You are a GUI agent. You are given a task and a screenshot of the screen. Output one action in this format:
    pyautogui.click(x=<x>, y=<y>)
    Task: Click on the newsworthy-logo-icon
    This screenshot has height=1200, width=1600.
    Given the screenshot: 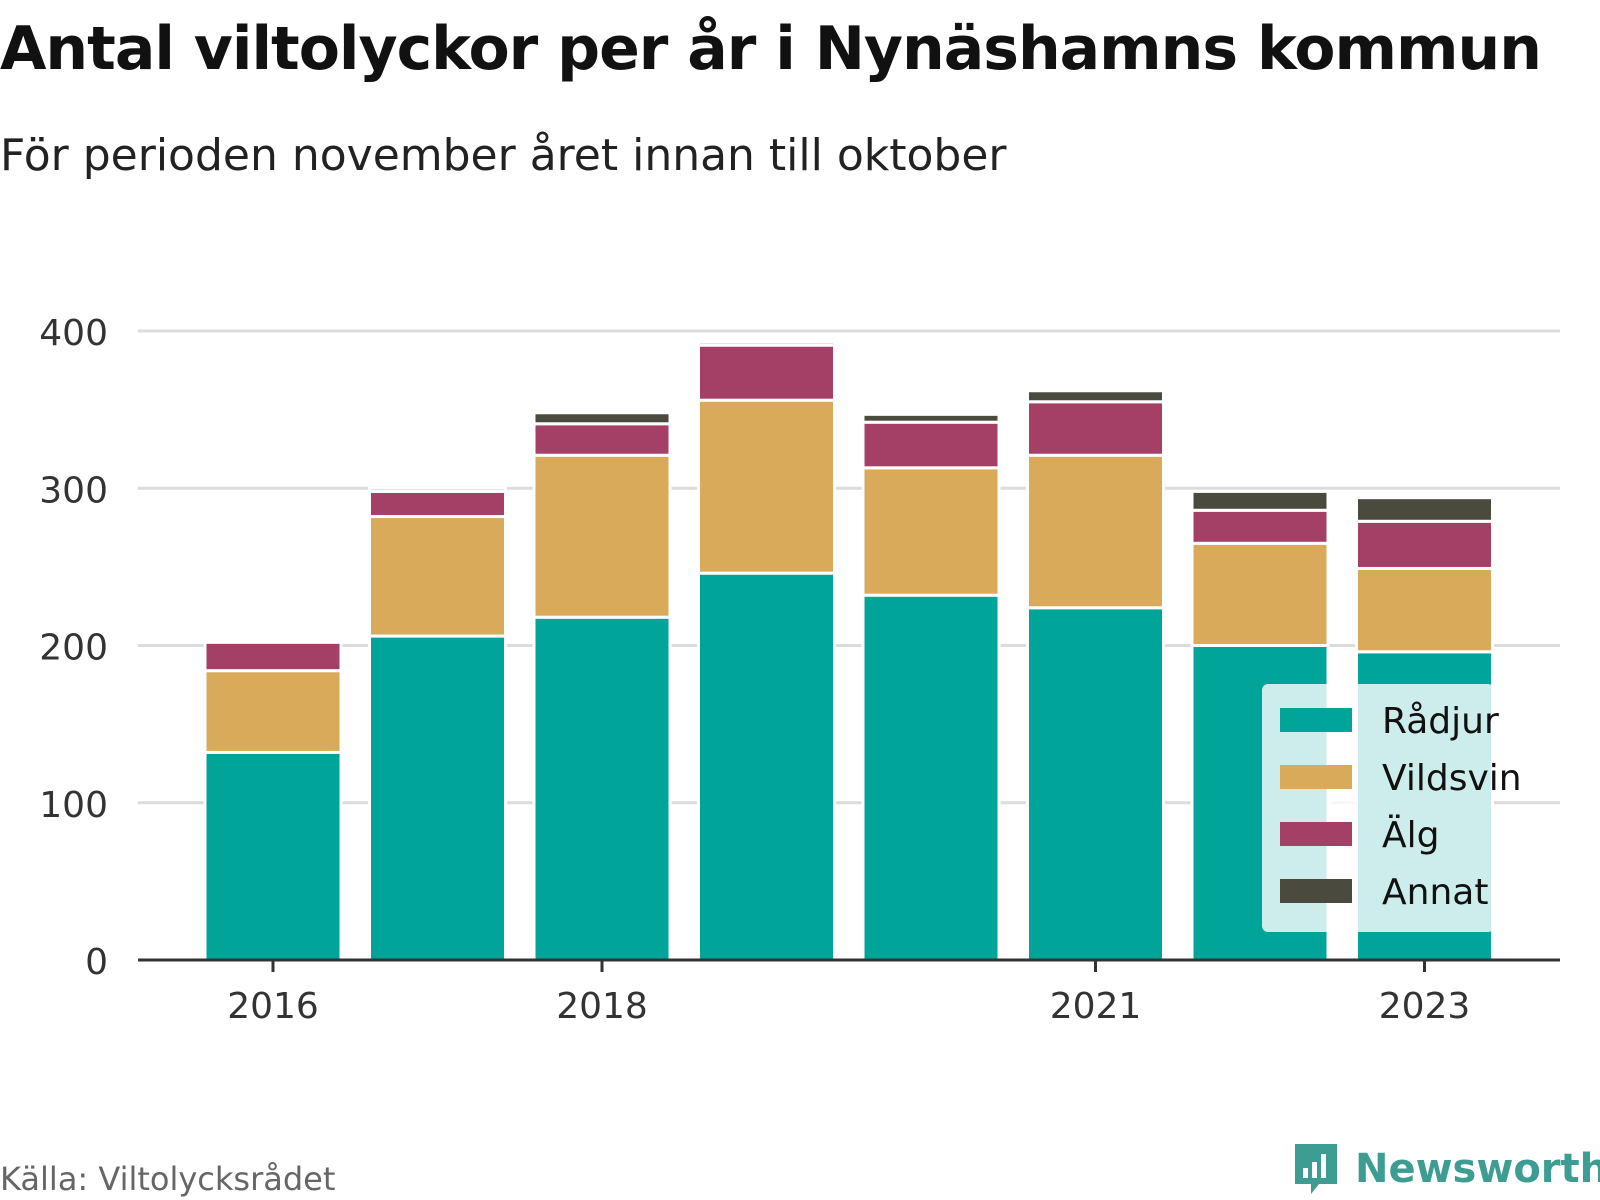 What is the action you would take?
    pyautogui.click(x=1316, y=1169)
    